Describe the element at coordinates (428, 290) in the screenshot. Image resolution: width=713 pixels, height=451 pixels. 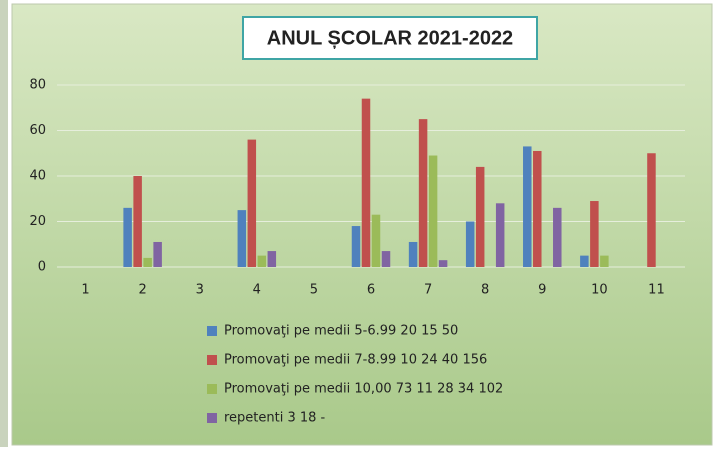
I see `x-tick-label: 7` at that location.